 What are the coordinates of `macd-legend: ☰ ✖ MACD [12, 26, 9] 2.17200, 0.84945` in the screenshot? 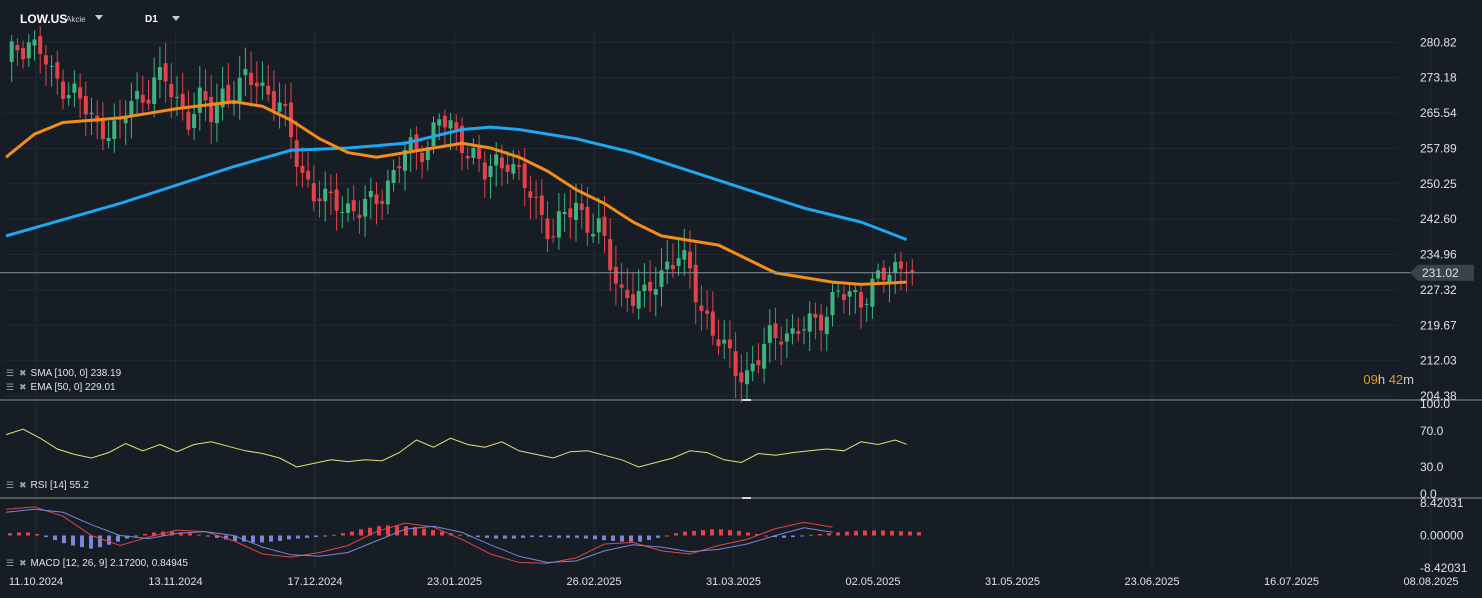 It's located at (97, 563).